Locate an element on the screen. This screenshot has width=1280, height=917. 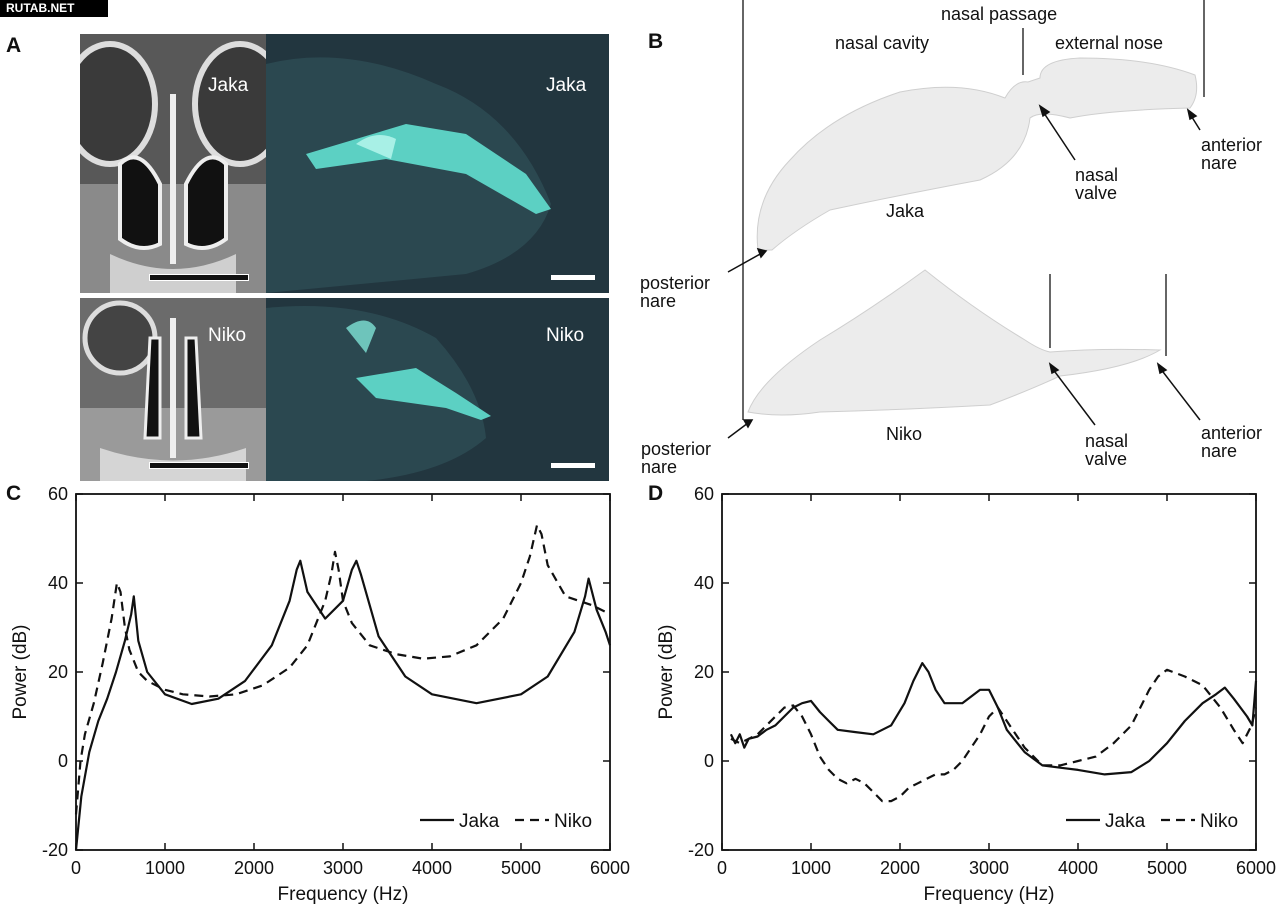
render-niko-image is located at coordinates (437, 389).